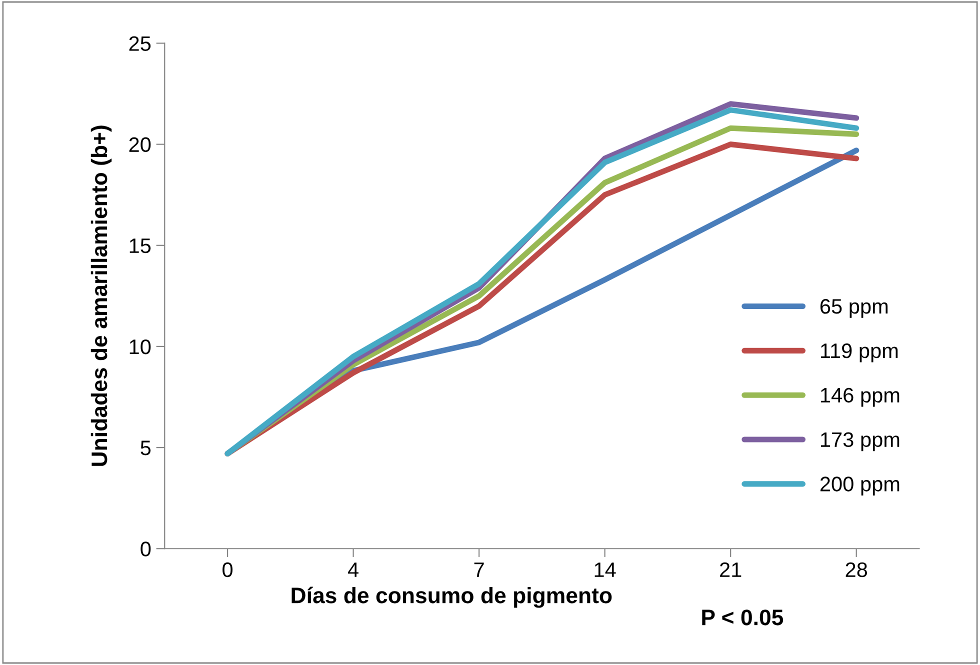 This screenshot has width=980, height=665. I want to click on y-tick-label: 20, so click(140, 144).